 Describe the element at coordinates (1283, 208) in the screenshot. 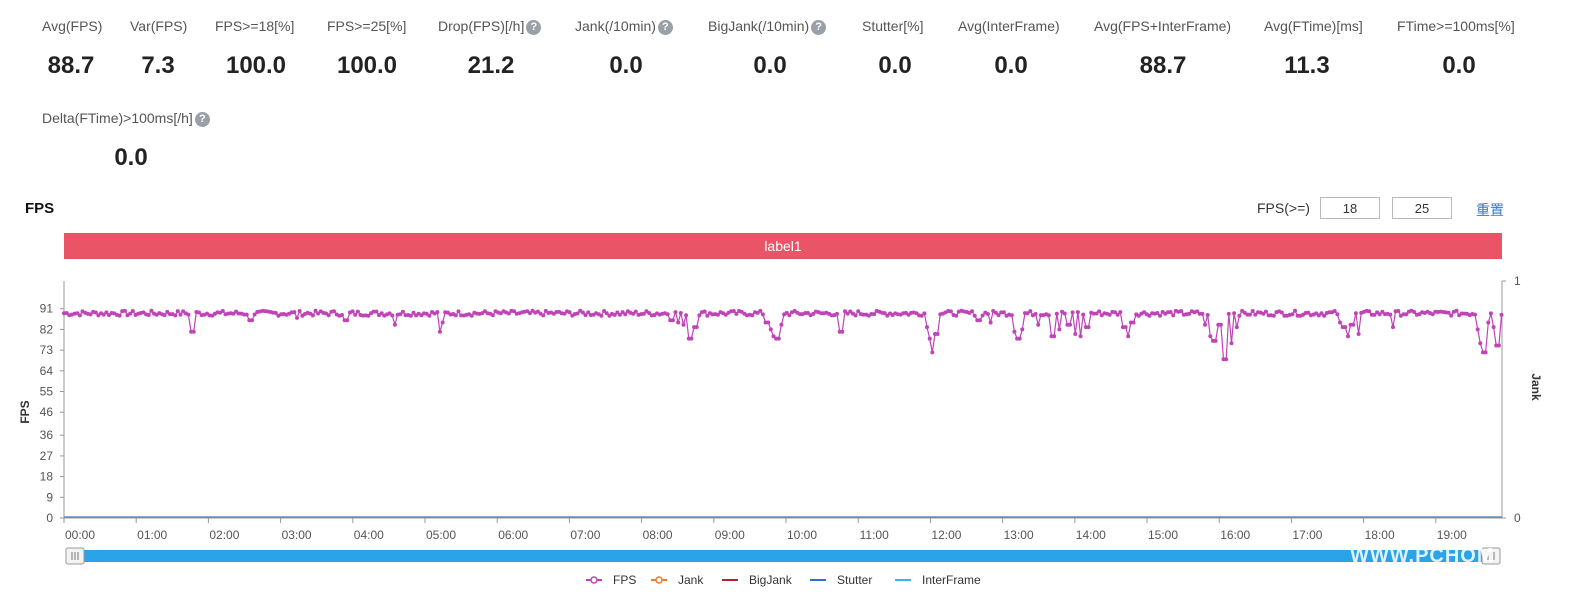

I see `fps-threshold-label: FPS(>=)` at that location.